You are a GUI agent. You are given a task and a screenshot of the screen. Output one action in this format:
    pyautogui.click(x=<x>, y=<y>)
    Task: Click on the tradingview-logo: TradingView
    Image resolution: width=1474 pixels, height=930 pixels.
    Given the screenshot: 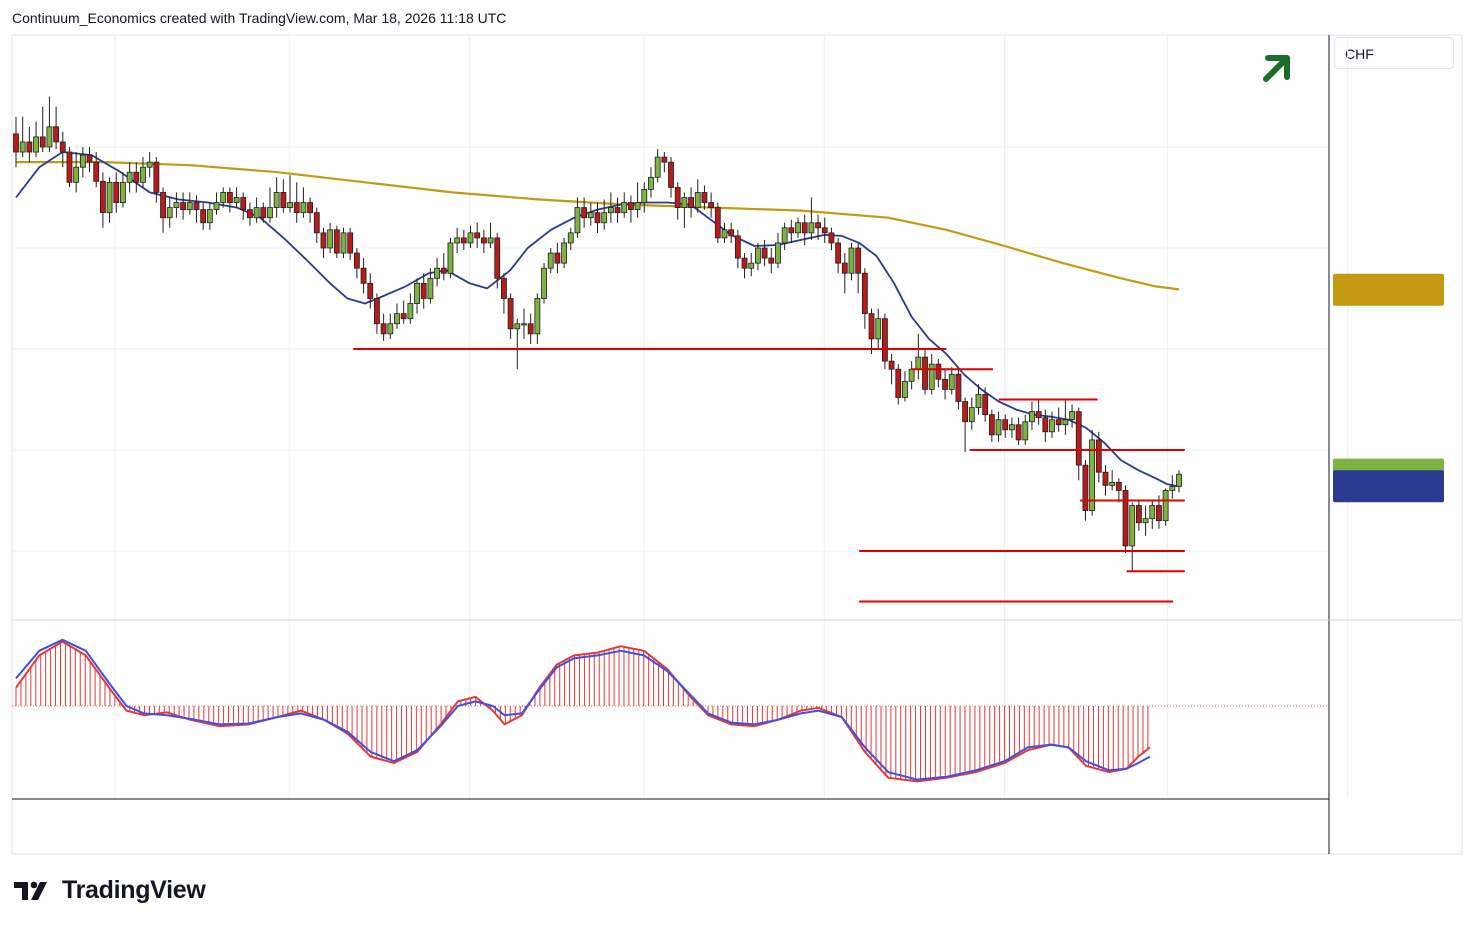 What is the action you would take?
    pyautogui.click(x=110, y=890)
    